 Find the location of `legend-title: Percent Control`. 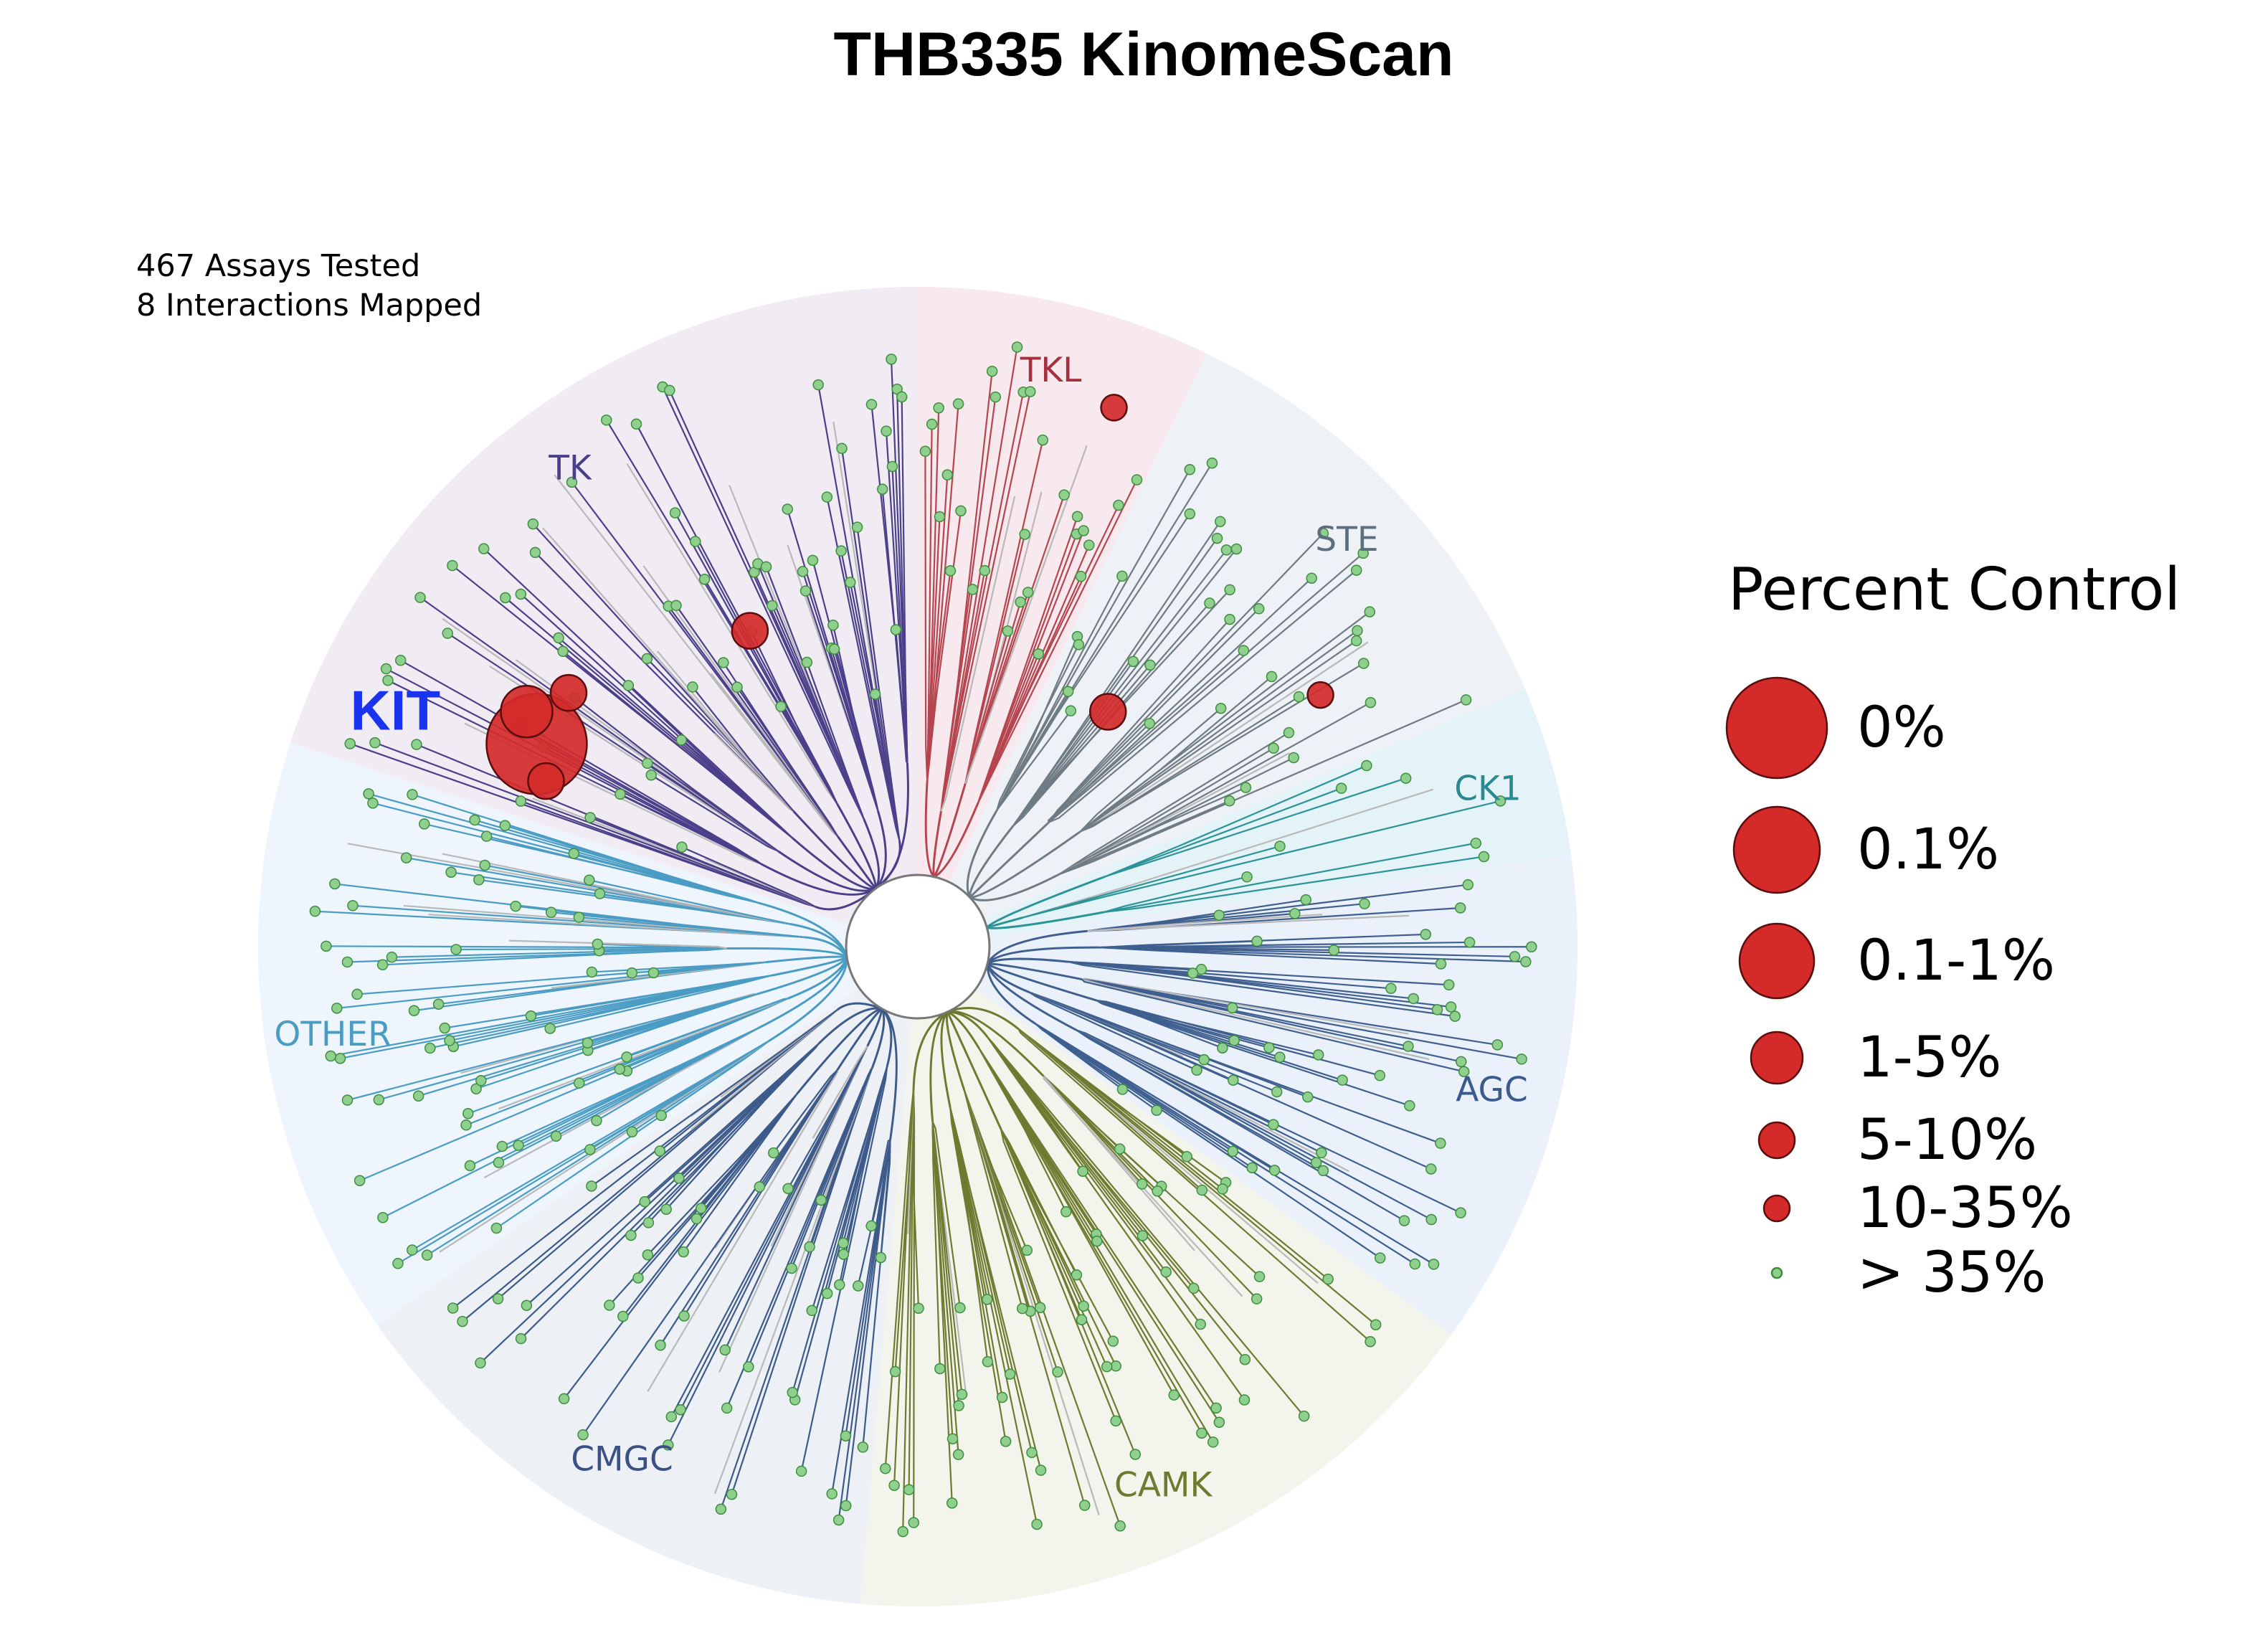

legend-title: Percent Control is located at coordinates (1955, 590).